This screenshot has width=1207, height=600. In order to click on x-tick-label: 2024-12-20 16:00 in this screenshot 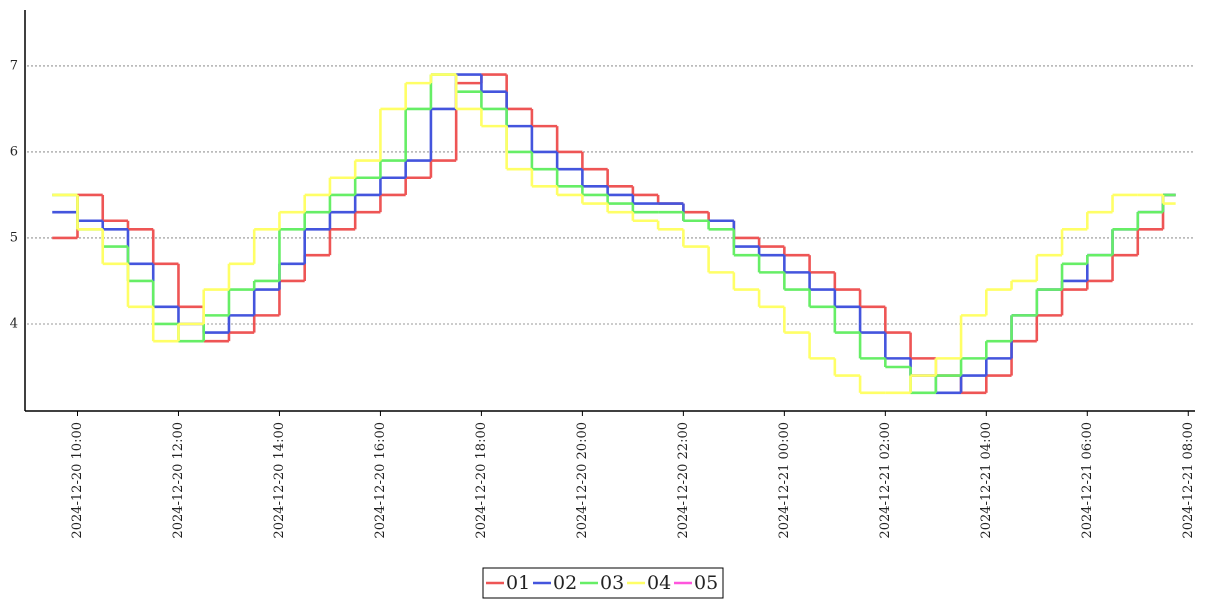, I will do `click(380, 480)`.